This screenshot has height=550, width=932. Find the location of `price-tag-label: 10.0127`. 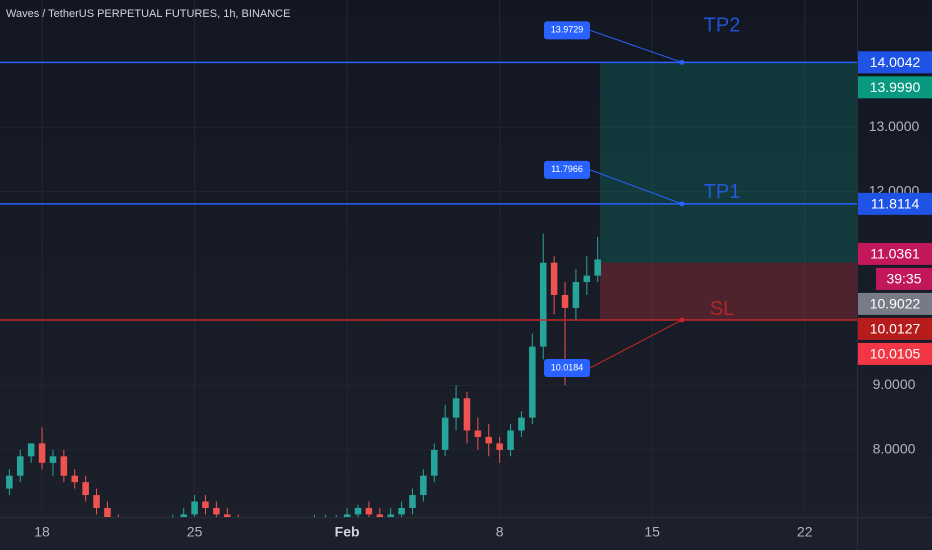

price-tag-label: 10.0127 is located at coordinates (895, 329).